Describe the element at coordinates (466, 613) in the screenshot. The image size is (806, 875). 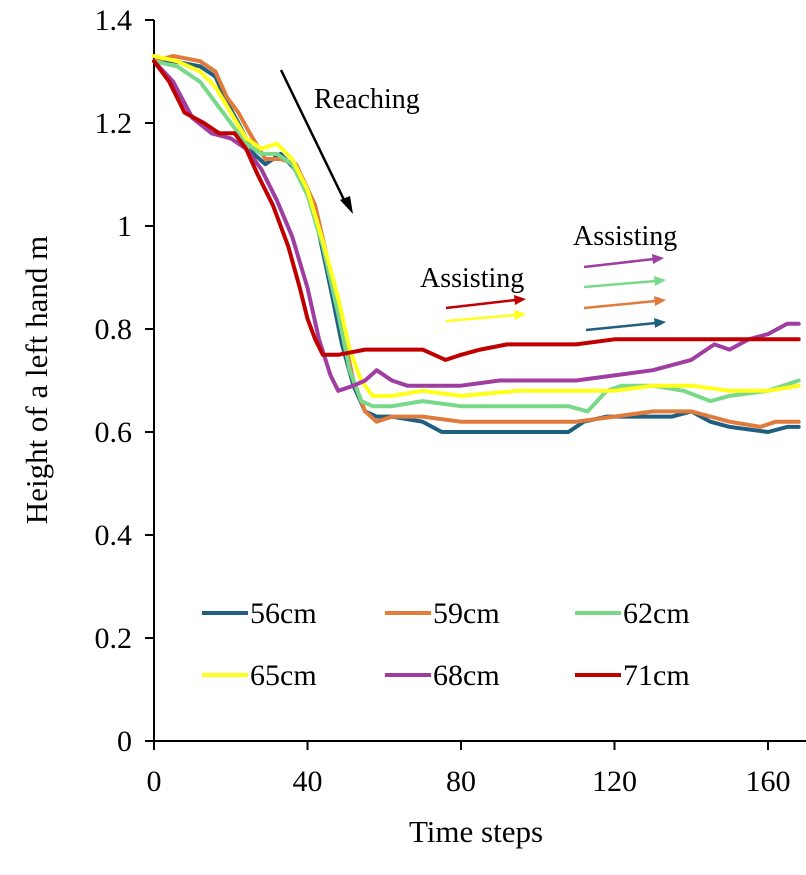
I see `legend-label: 59cm` at that location.